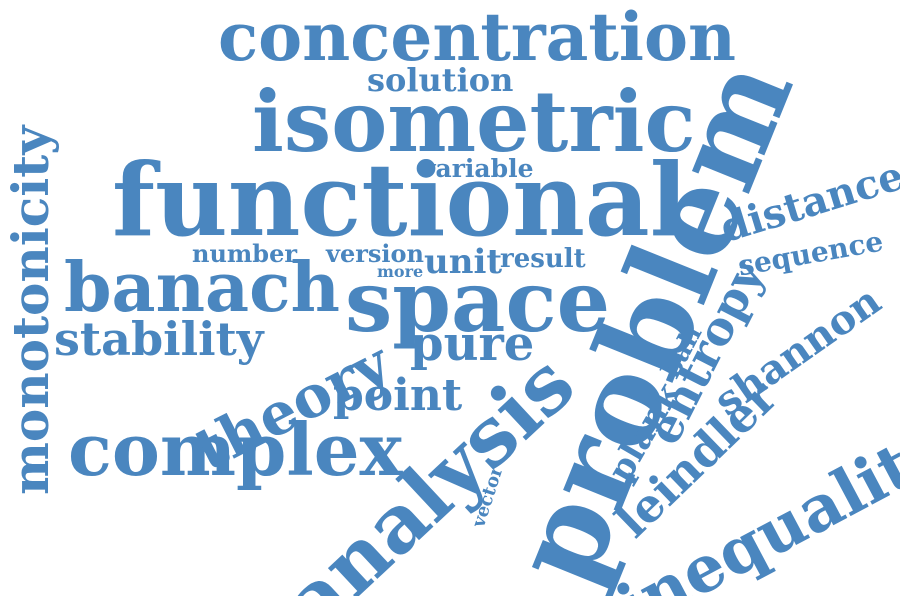 The height and width of the screenshot is (596, 900). I want to click on word-solution: solution, so click(440, 80).